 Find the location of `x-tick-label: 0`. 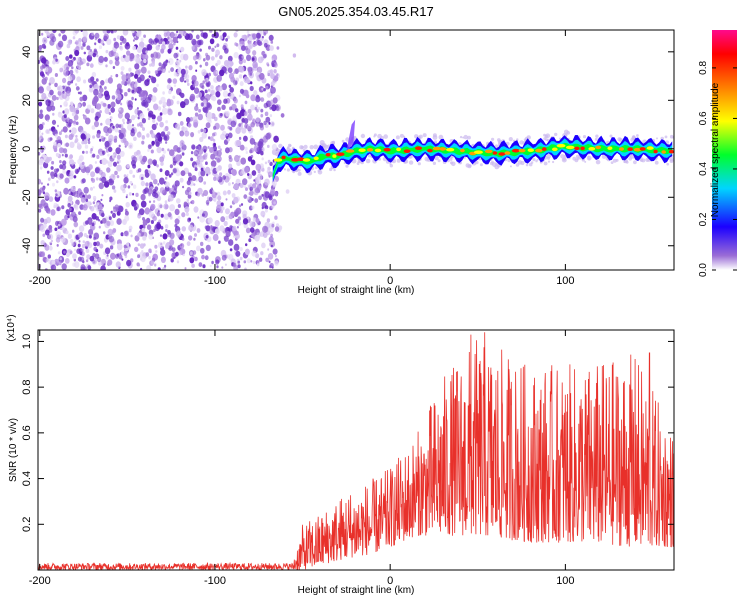

x-tick-label: 0 is located at coordinates (390, 581).